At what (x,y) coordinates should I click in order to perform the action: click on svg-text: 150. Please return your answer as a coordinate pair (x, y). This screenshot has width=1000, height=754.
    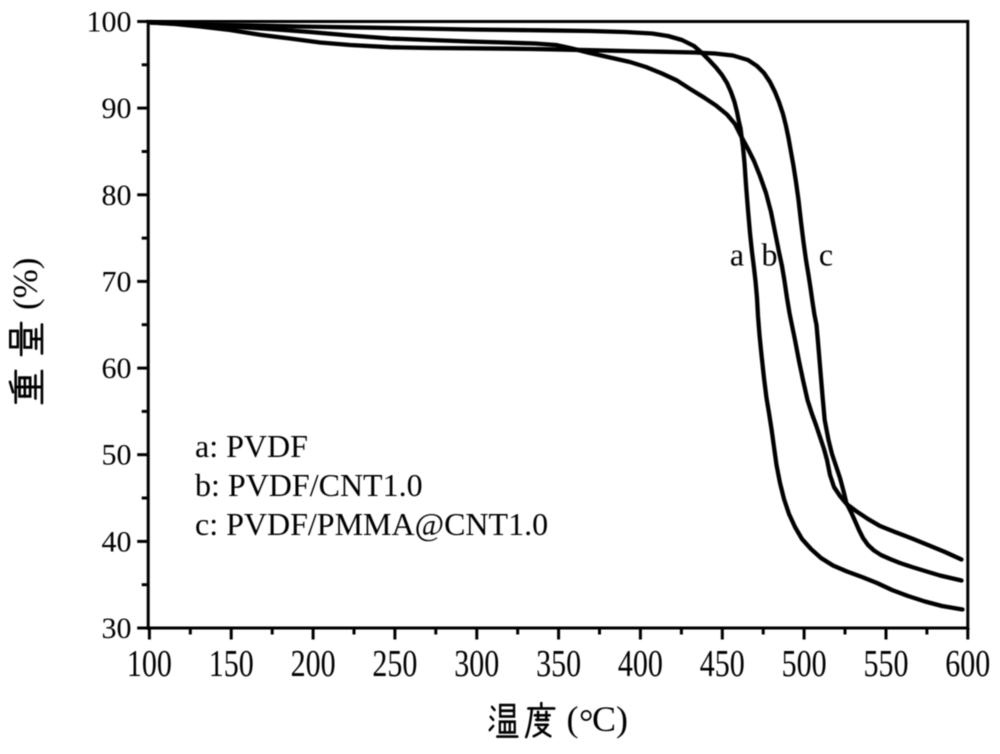
    Looking at the image, I should click on (231, 664).